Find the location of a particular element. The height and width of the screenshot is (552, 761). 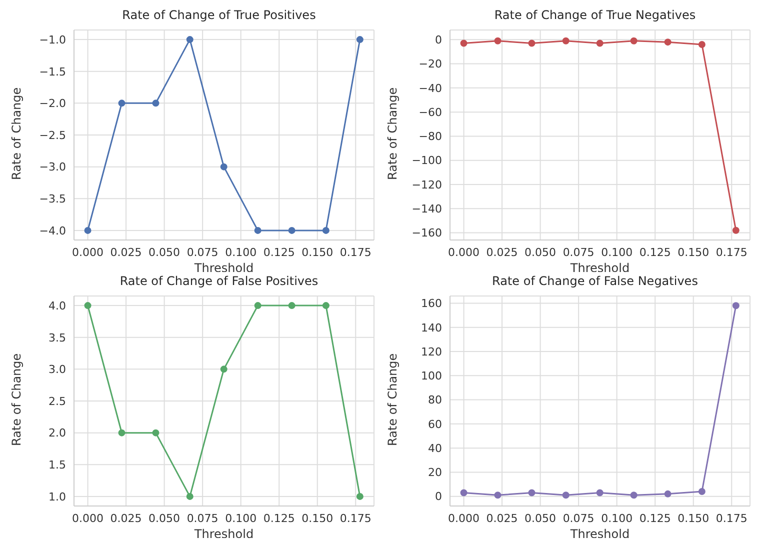

y-tick-label: 40 is located at coordinates (435, 448).